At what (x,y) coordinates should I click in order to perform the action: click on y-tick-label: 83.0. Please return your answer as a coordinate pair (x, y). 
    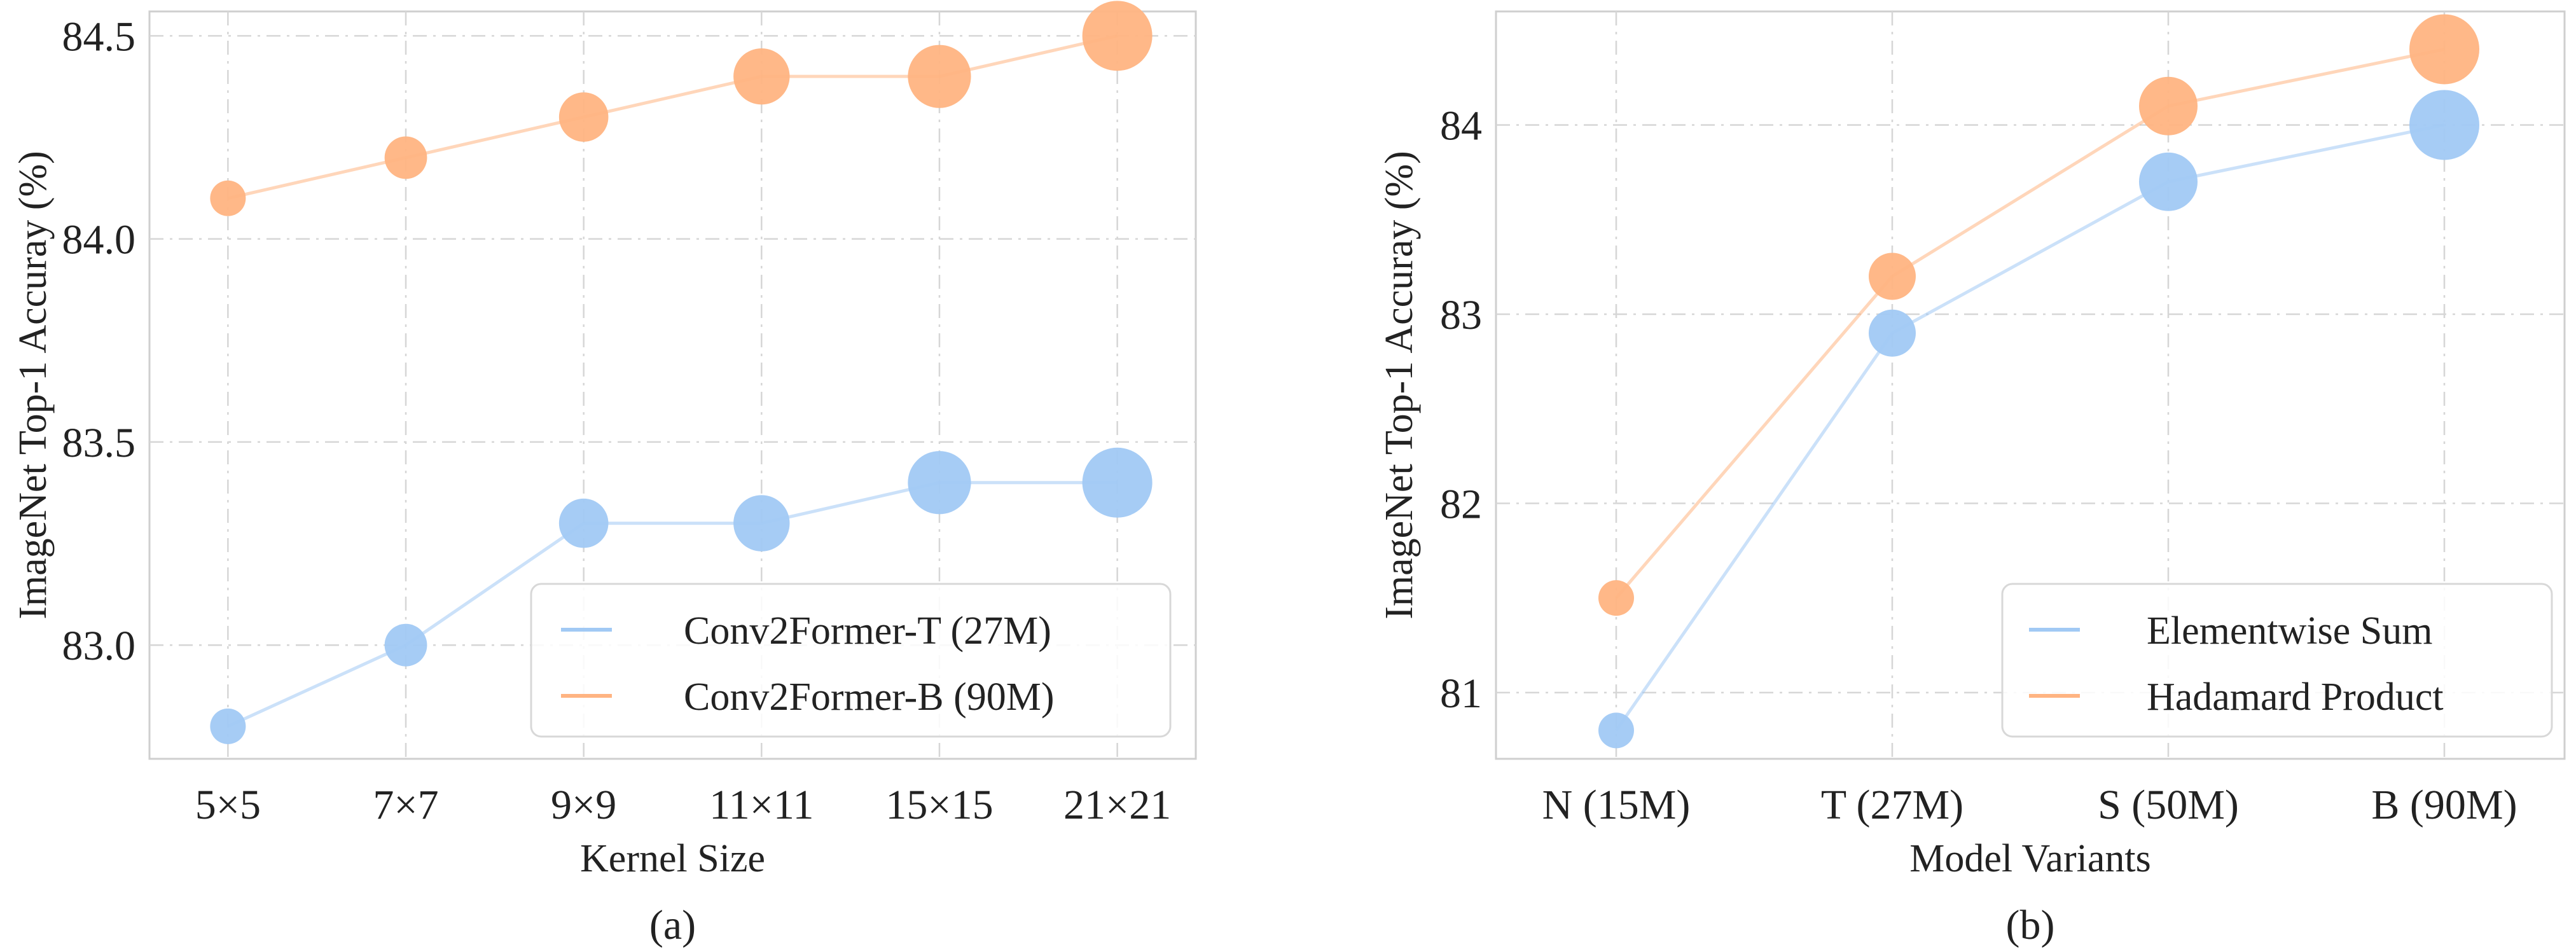
    Looking at the image, I should click on (99, 646).